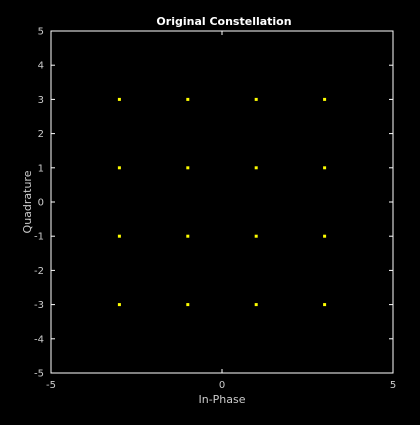 Image resolution: width=420 pixels, height=425 pixels. Describe the element at coordinates (39, 271) in the screenshot. I see `y-tick-label: -2` at that location.